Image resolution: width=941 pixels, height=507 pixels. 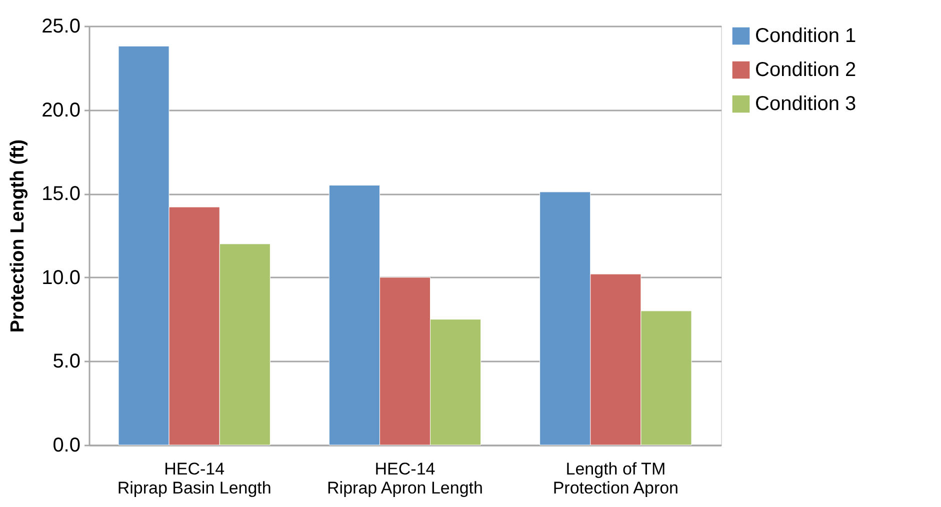 I want to click on y-tick-label: 20.0, so click(x=61, y=110).